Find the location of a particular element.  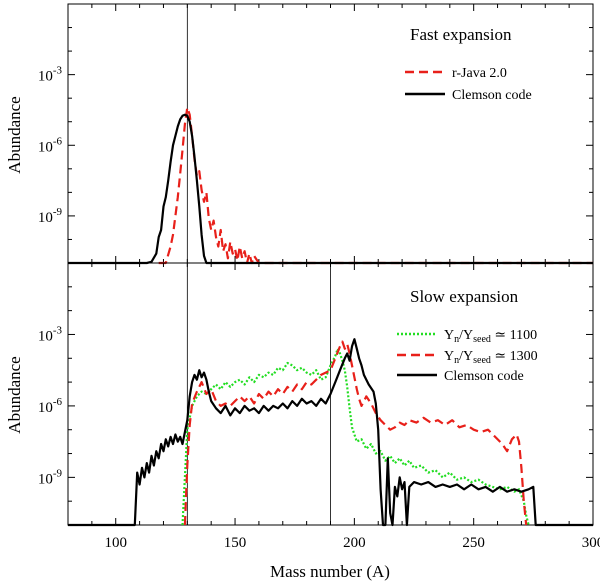

top-y-tick-label: 10⁻⁶ is located at coordinates (50, 145).